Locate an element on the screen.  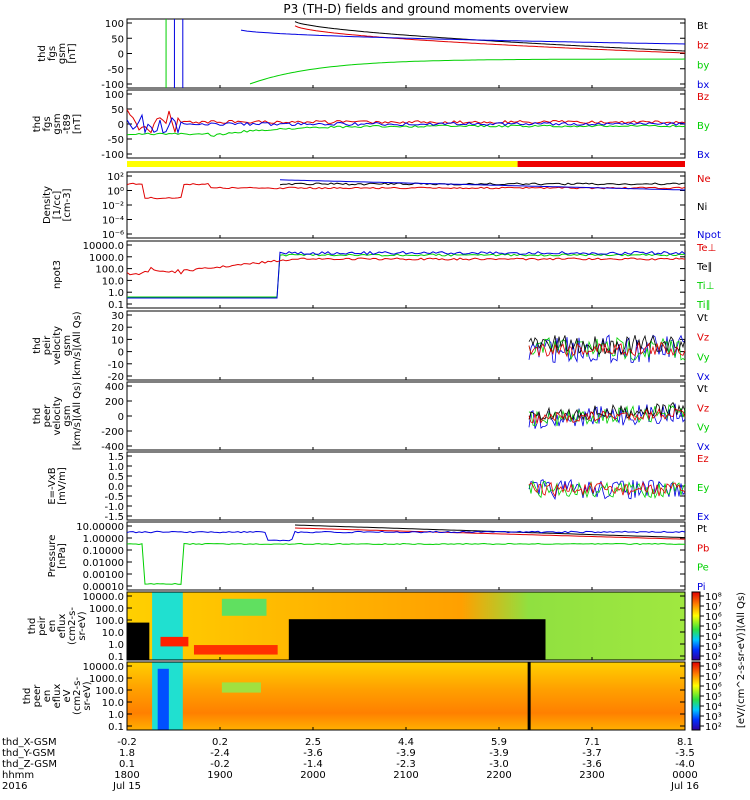
x-row-value: 2100 is located at coordinates (405, 775).